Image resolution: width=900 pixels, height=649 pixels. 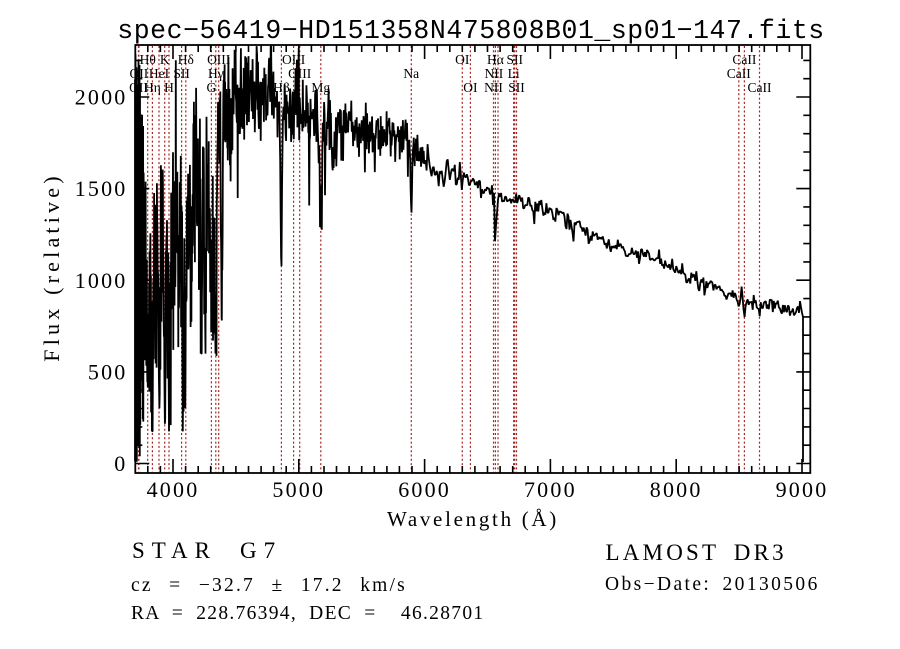 I want to click on svg-text: Wavelength (Å), so click(x=473, y=519).